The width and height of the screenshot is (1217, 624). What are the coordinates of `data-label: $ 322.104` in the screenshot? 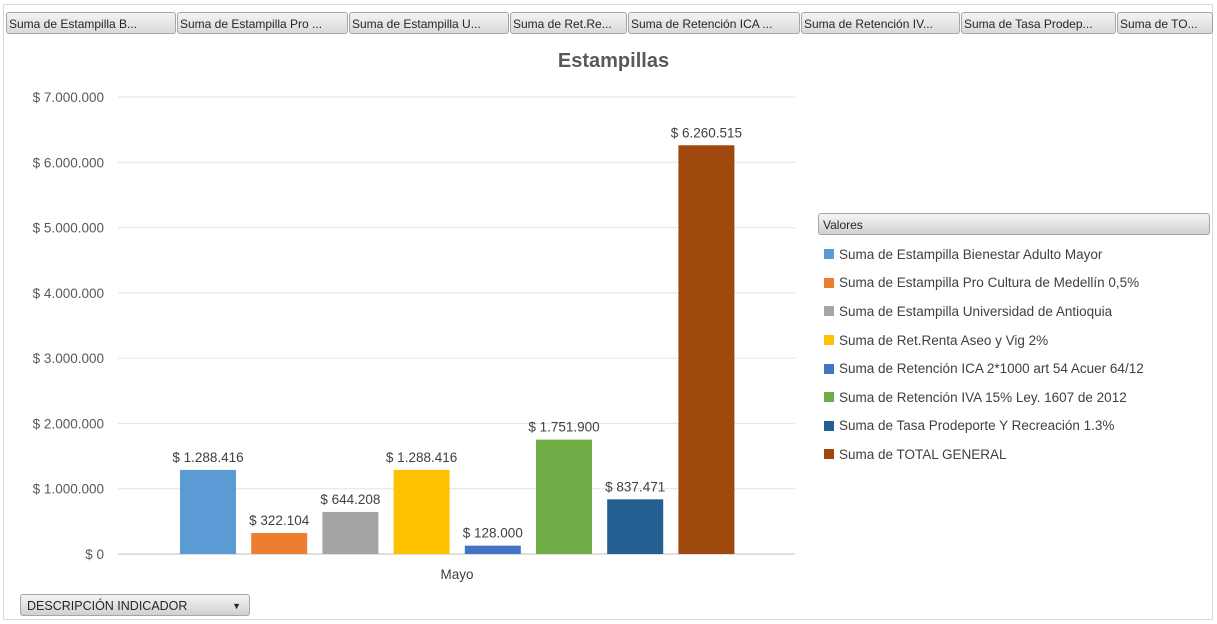 It's located at (279, 520).